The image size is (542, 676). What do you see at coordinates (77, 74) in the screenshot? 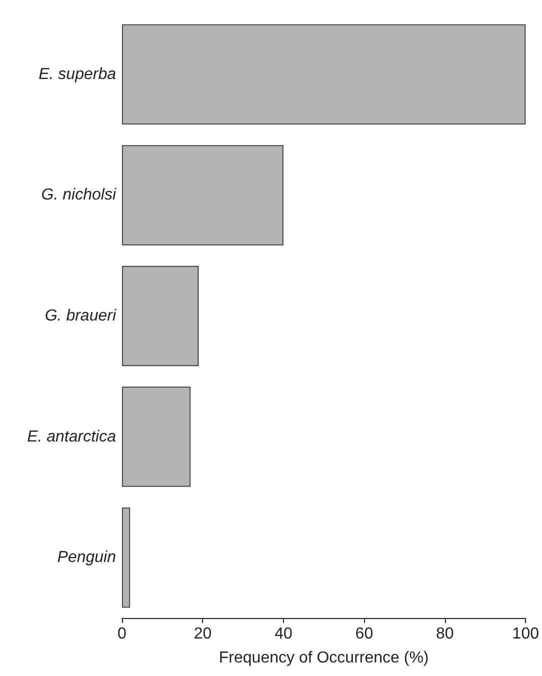
I see `y-tick-label: E. superba` at bounding box center [77, 74].